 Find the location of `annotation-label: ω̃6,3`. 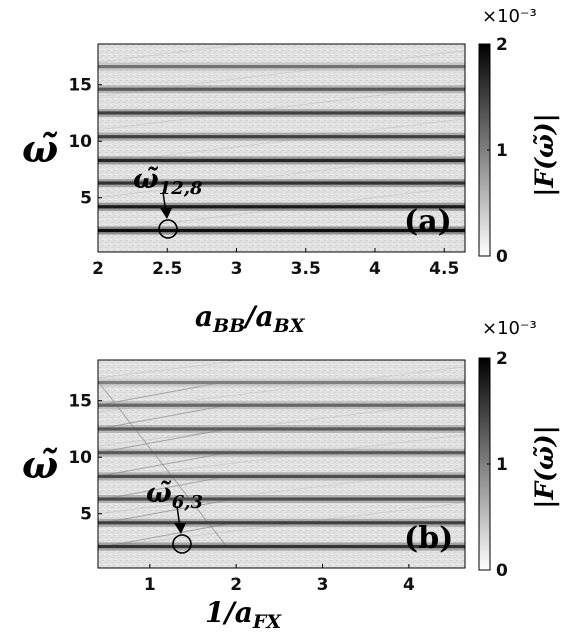

annotation-label: ω̃6,3 is located at coordinates (174, 495).